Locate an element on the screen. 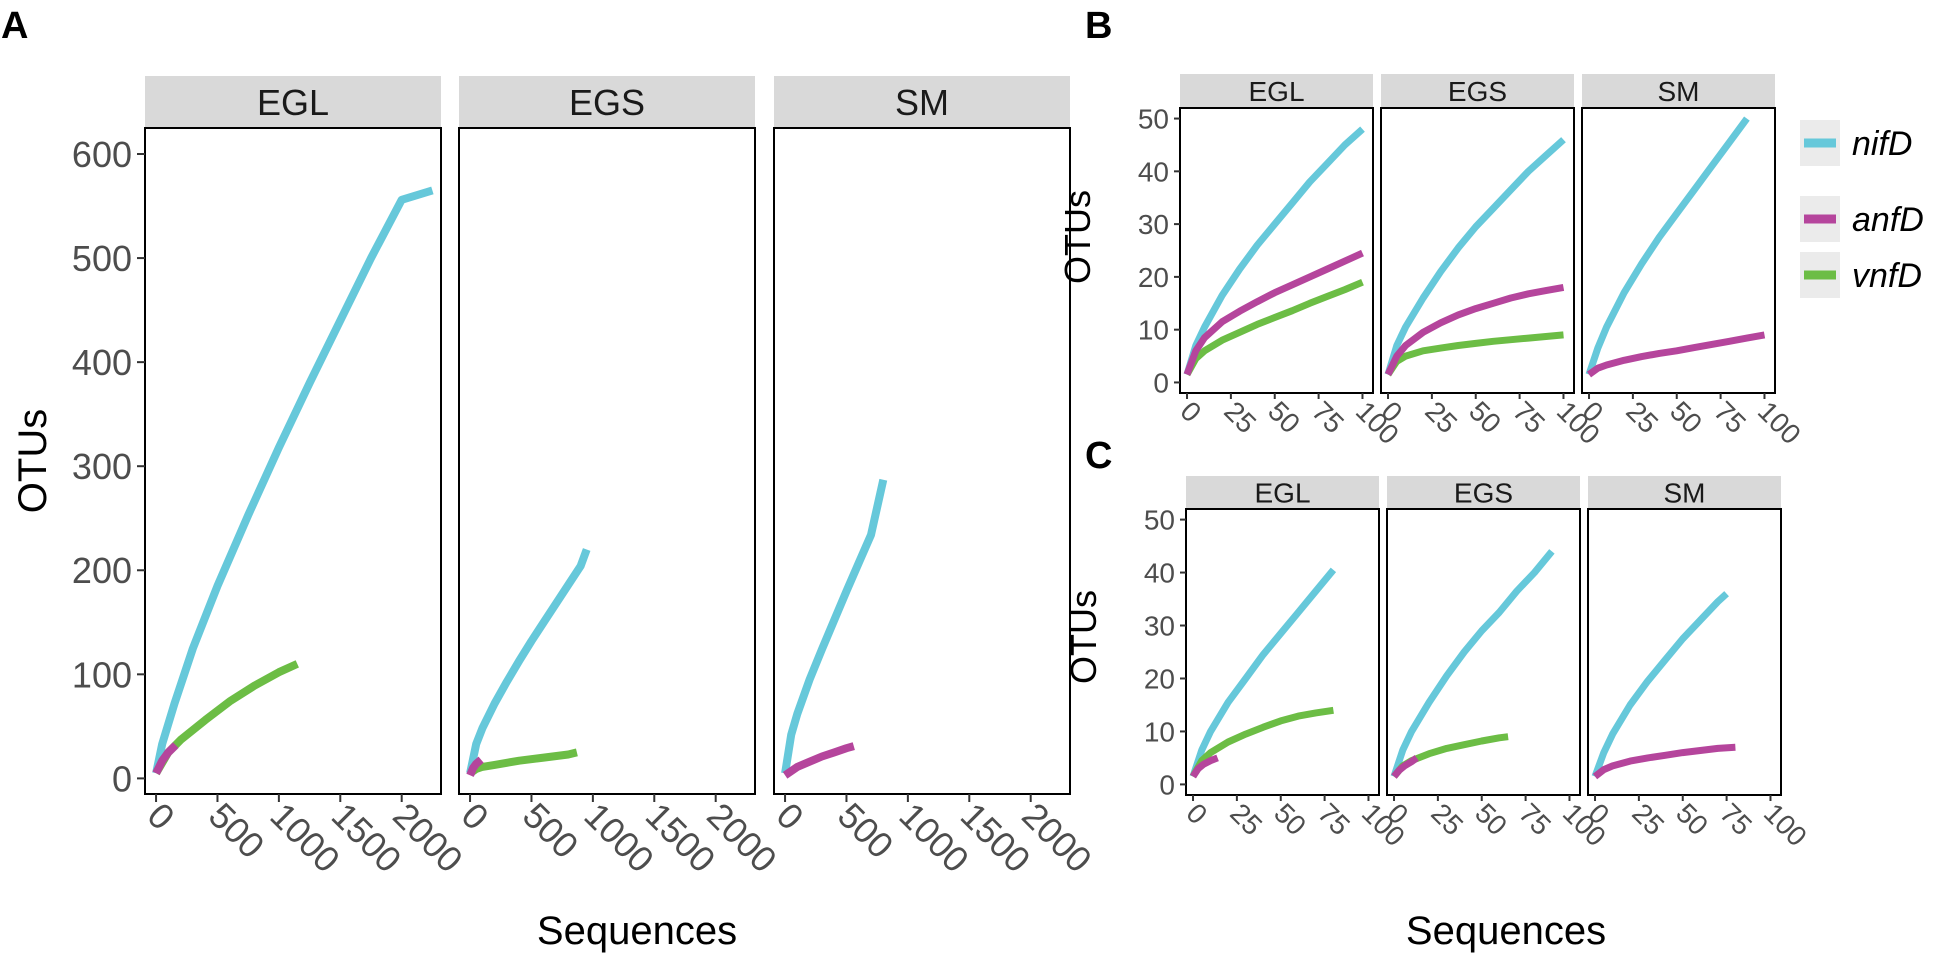 The image size is (1938, 961). y-tick-label: 30 is located at coordinates (1159, 626).